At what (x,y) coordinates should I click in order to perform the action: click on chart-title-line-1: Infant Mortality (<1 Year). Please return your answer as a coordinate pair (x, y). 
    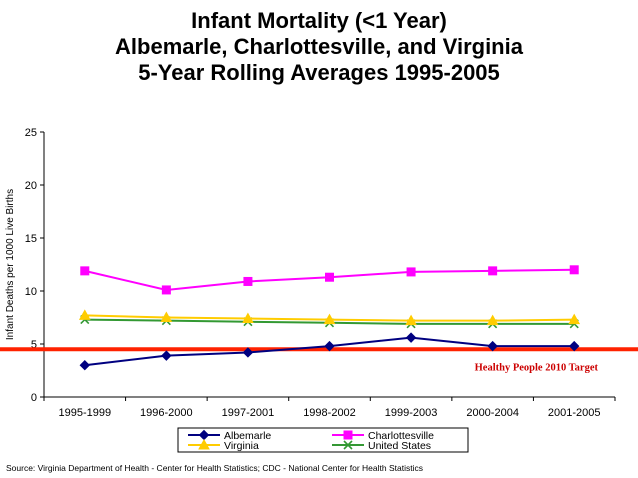
    Looking at the image, I should click on (319, 20).